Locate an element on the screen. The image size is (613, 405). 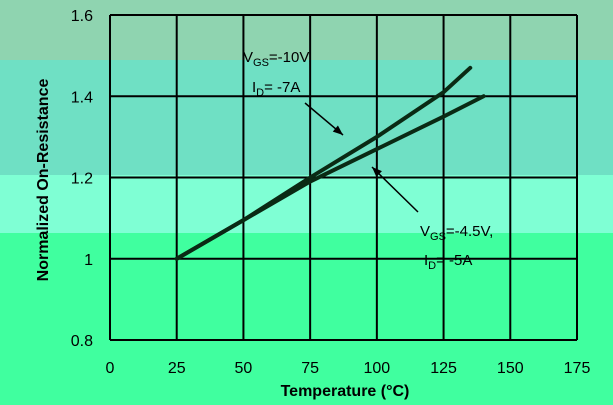
x-tick-label-0: 0 is located at coordinates (110, 368).